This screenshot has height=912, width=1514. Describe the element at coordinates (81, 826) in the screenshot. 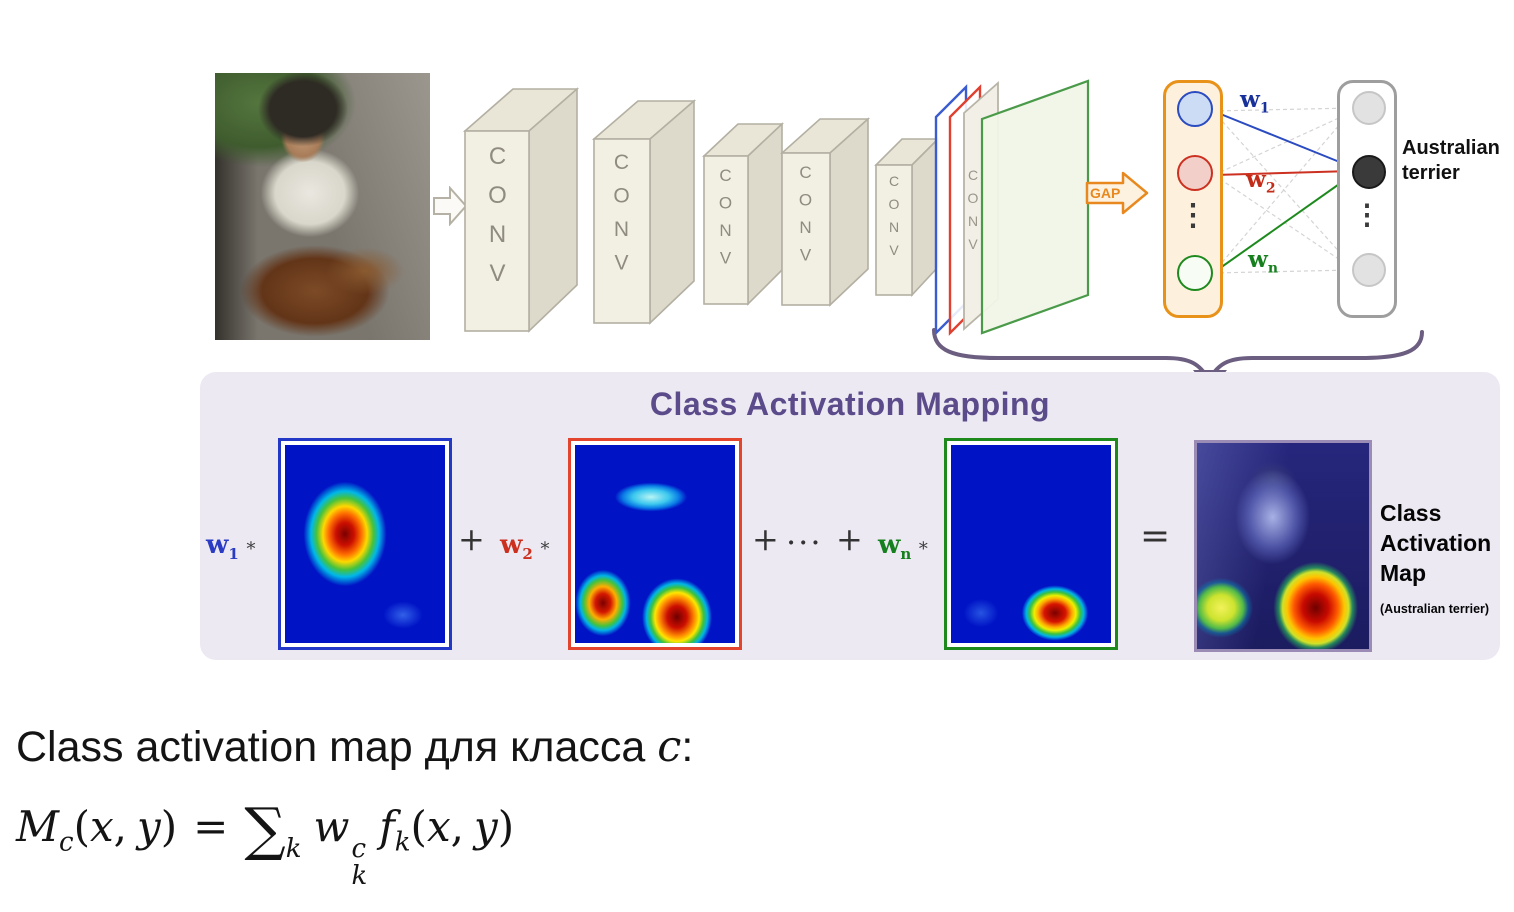

I see `formula-lparen-1: (` at that location.